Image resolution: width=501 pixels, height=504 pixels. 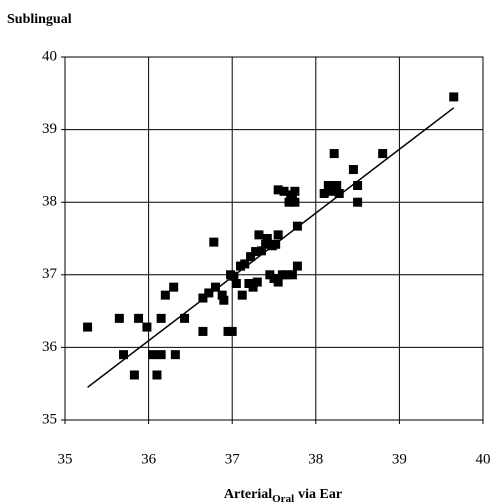 What do you see at coordinates (50, 274) in the screenshot?
I see `y-tick-label: 37` at bounding box center [50, 274].